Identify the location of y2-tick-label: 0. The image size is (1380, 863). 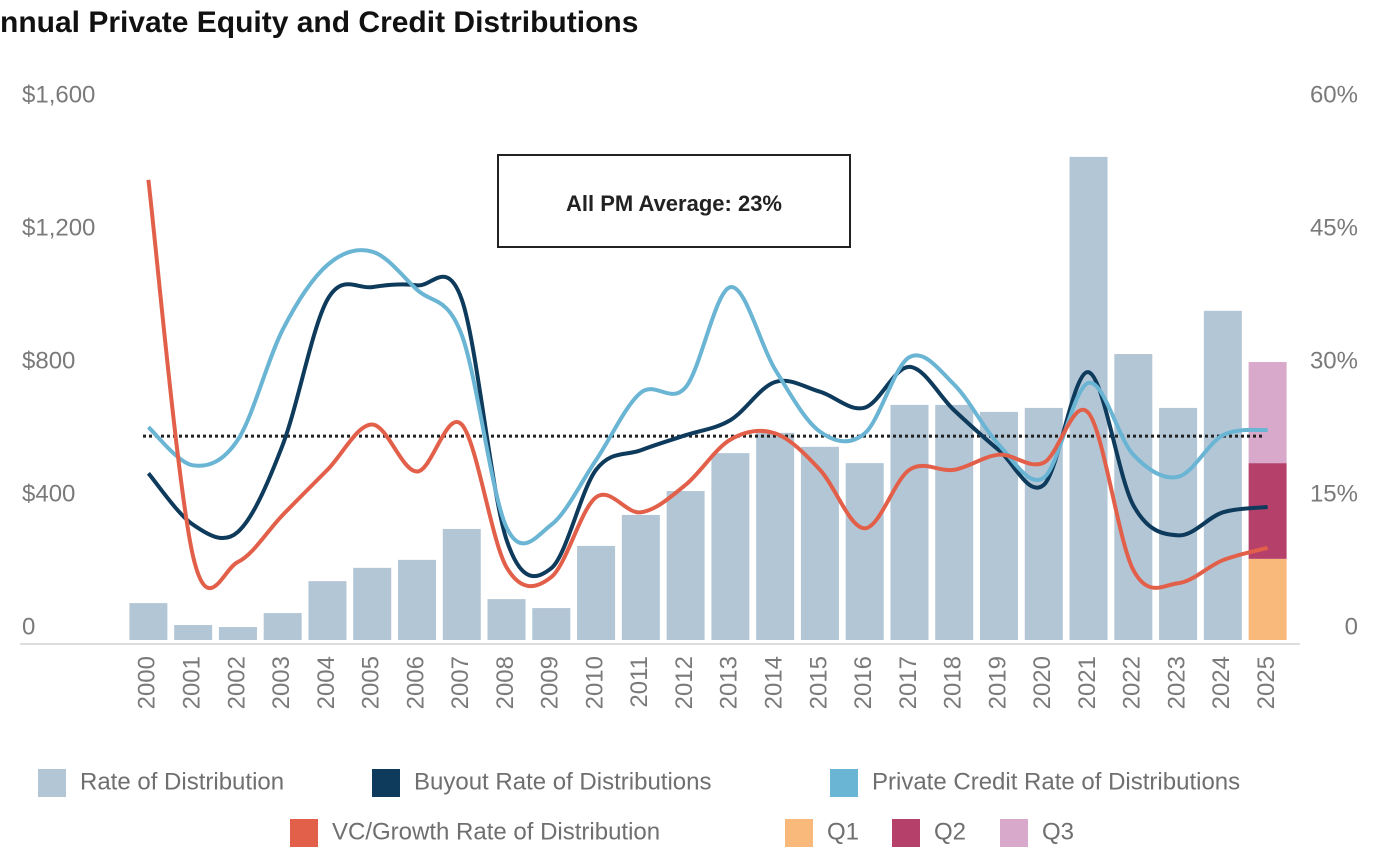
(1351, 626).